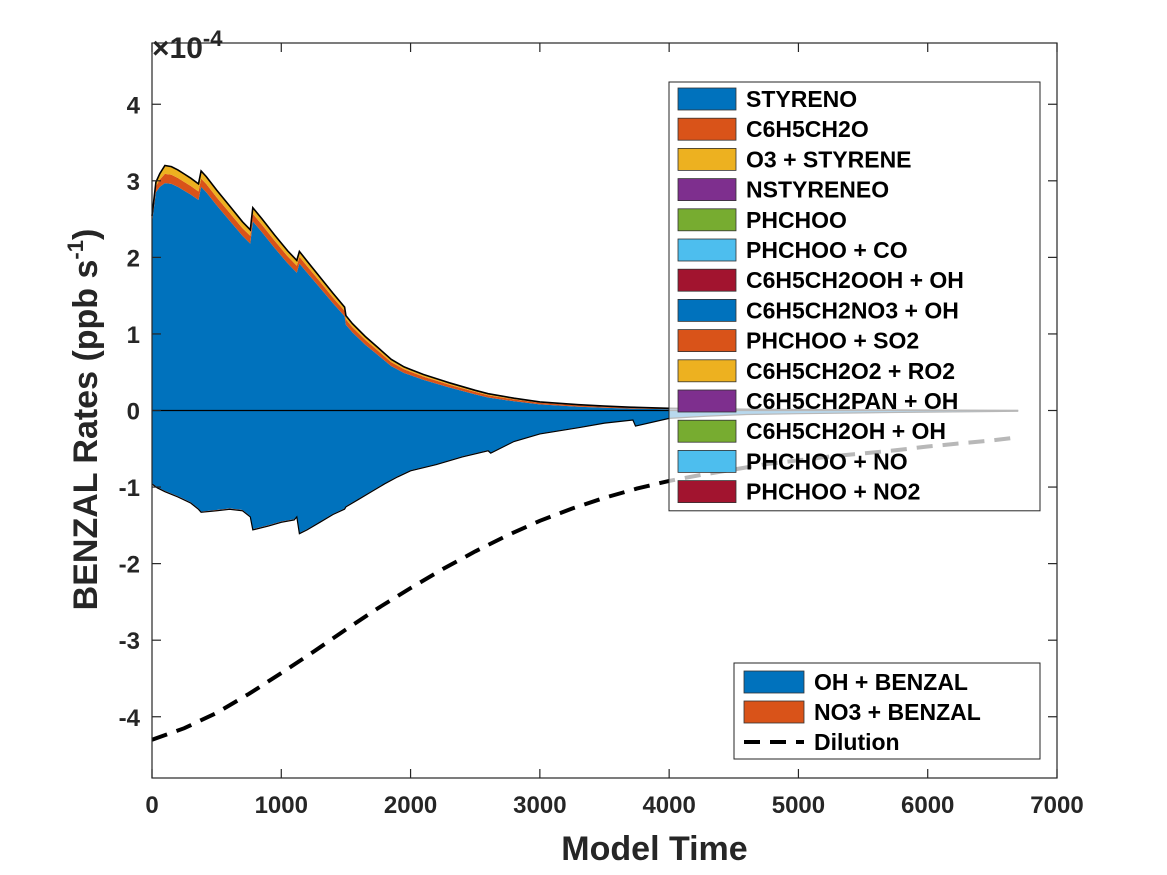 The width and height of the screenshot is (1167, 875). I want to click on y-tick-label: -3, so click(129, 641).